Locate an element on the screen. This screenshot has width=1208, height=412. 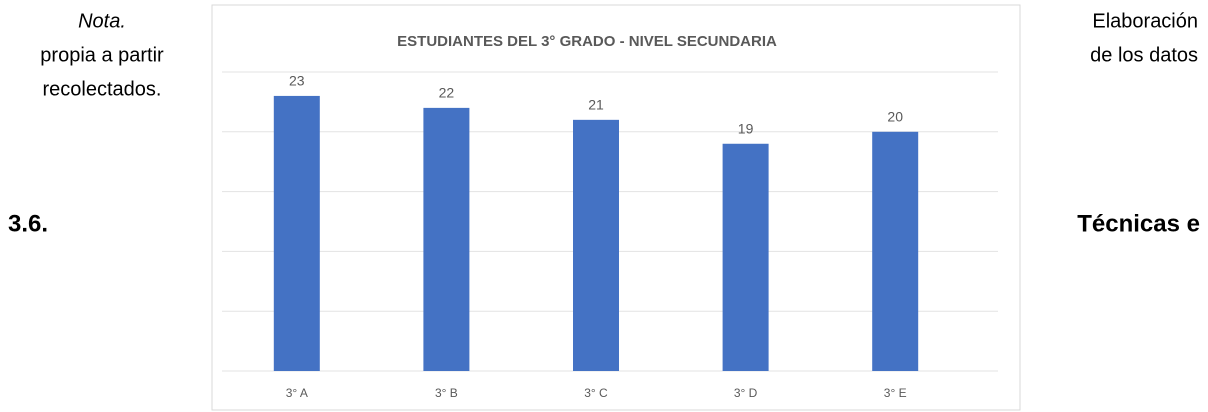
note-label: Nota. is located at coordinates (102, 21).